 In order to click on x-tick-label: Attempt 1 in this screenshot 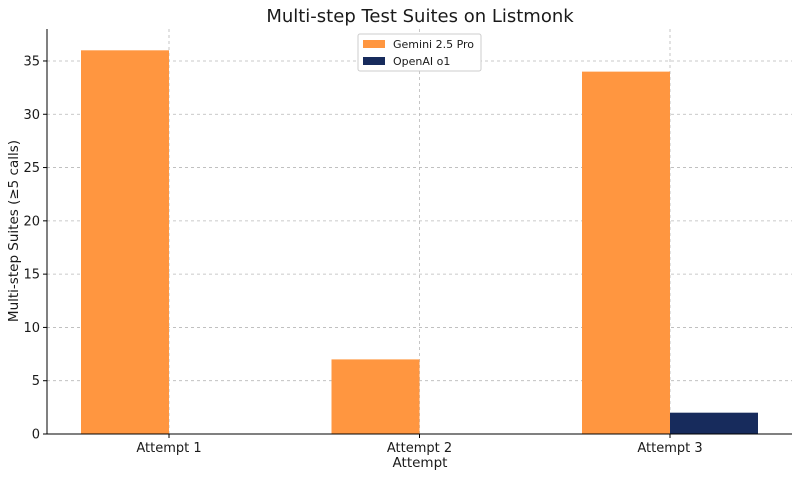, I will do `click(168, 448)`.